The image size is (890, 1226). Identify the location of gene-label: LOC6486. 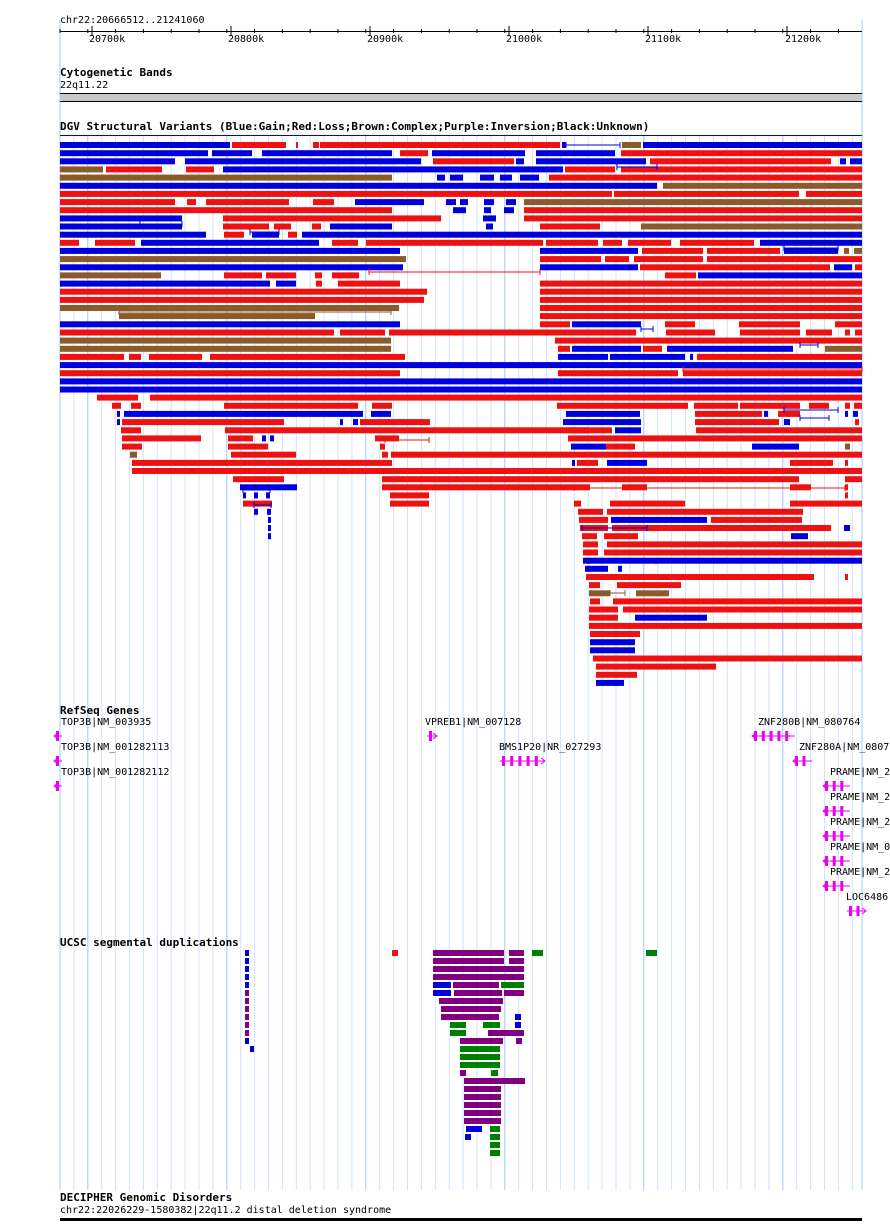
(867, 897).